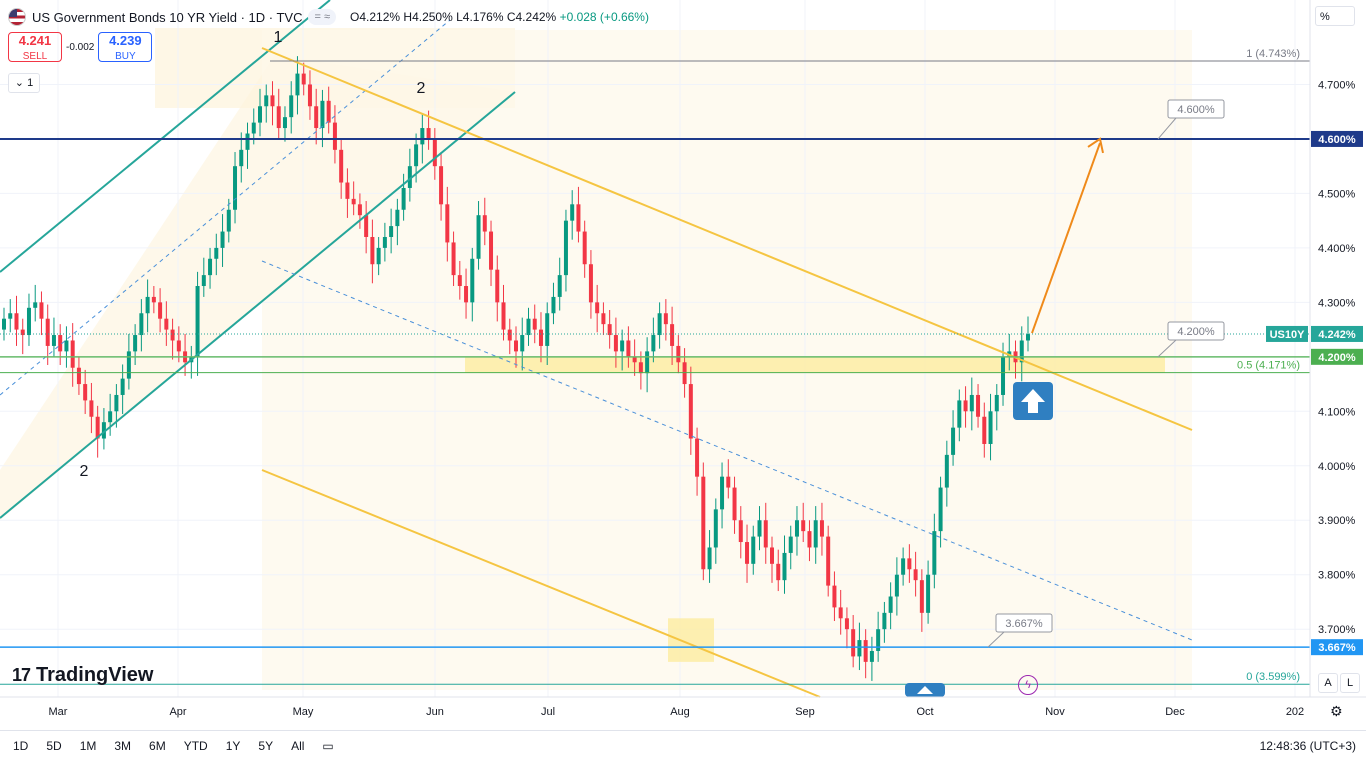 Image resolution: width=1366 pixels, height=768 pixels. What do you see at coordinates (233, 746) in the screenshot?
I see `range-1y: 1Y` at bounding box center [233, 746].